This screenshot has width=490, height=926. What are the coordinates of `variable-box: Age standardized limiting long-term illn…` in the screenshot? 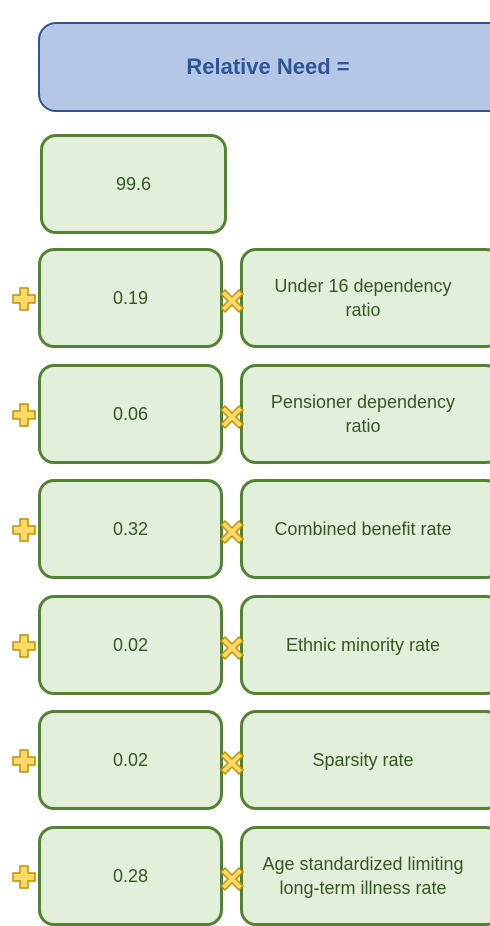 It's located at (365, 875).